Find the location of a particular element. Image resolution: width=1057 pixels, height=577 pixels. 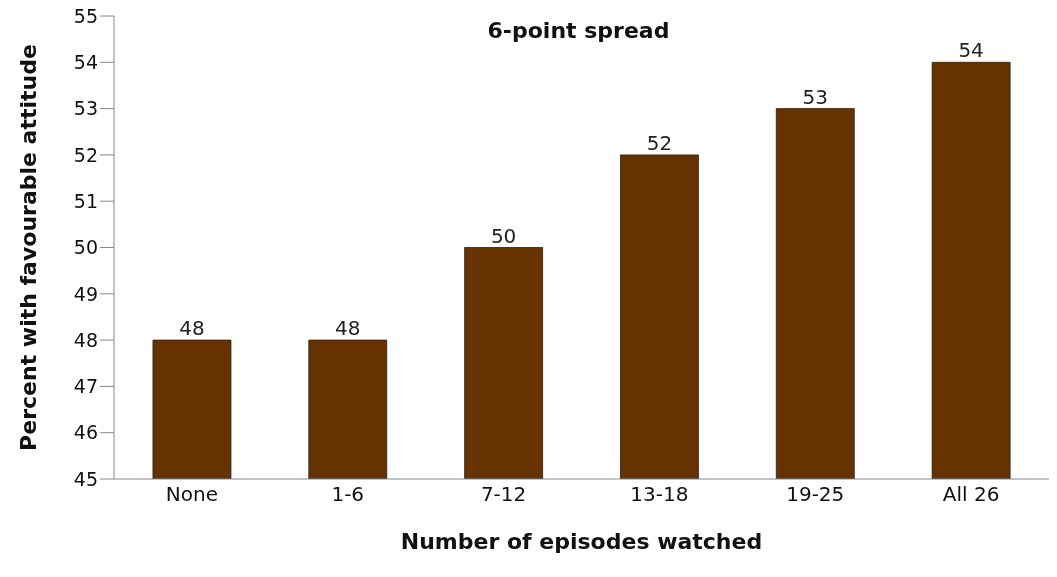

x-axis-title: Number of episodes watched is located at coordinates (581, 541).